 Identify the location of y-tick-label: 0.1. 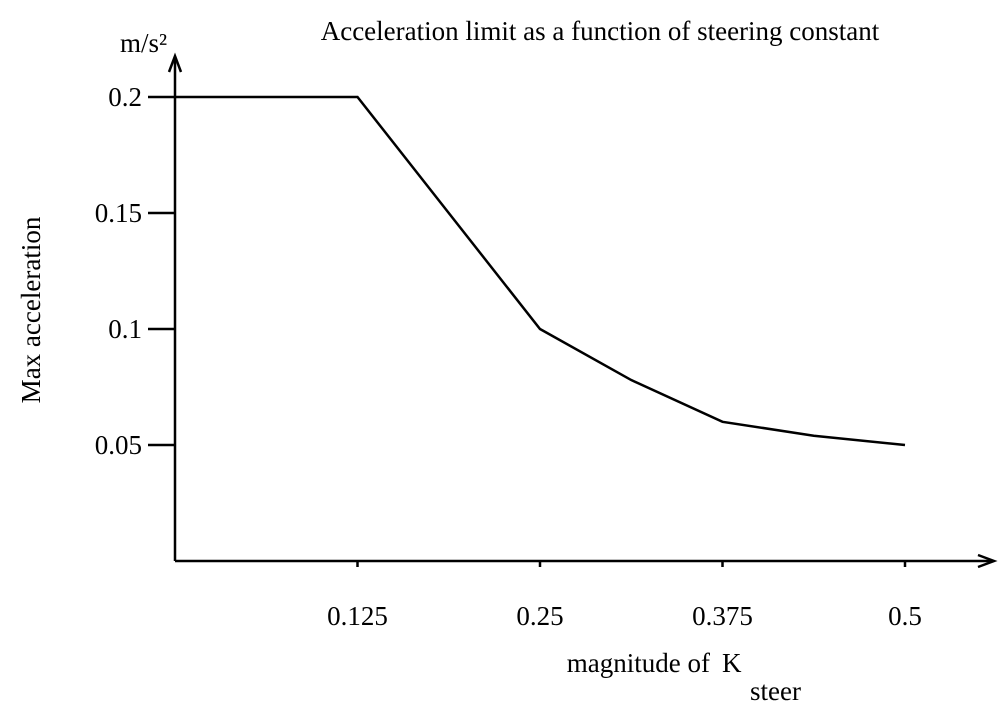
(125, 329).